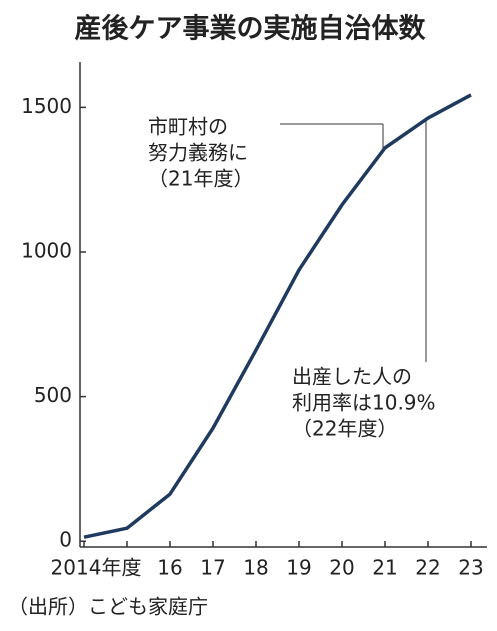 The width and height of the screenshot is (497, 631). Describe the element at coordinates (341, 568) in the screenshot. I see `x-tick-label: 20` at that location.